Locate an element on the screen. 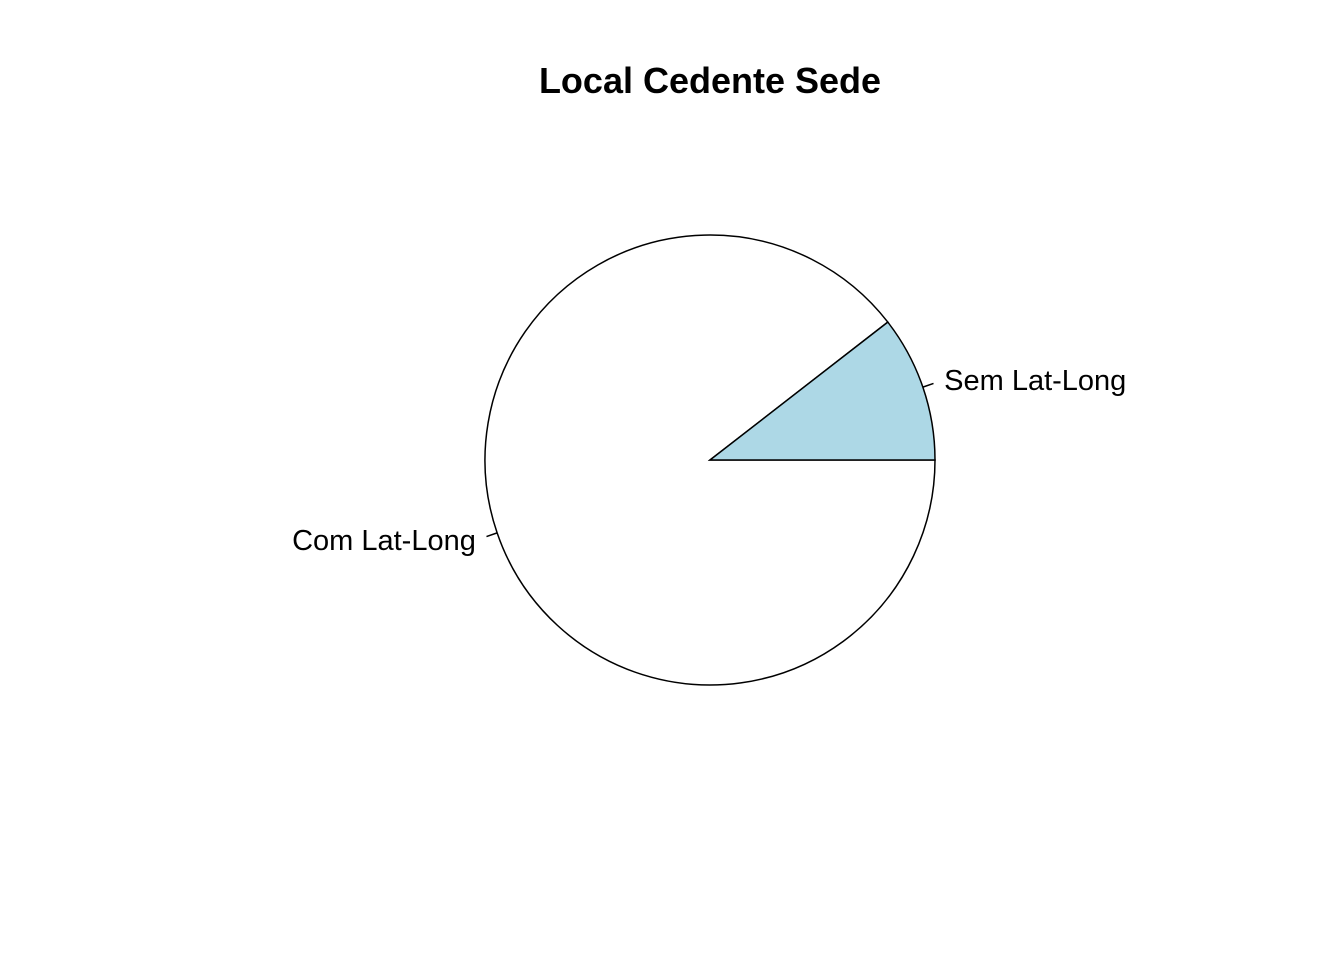  pie-labels: Com Lat-Long Sem Lat-Long is located at coordinates (709, 461).